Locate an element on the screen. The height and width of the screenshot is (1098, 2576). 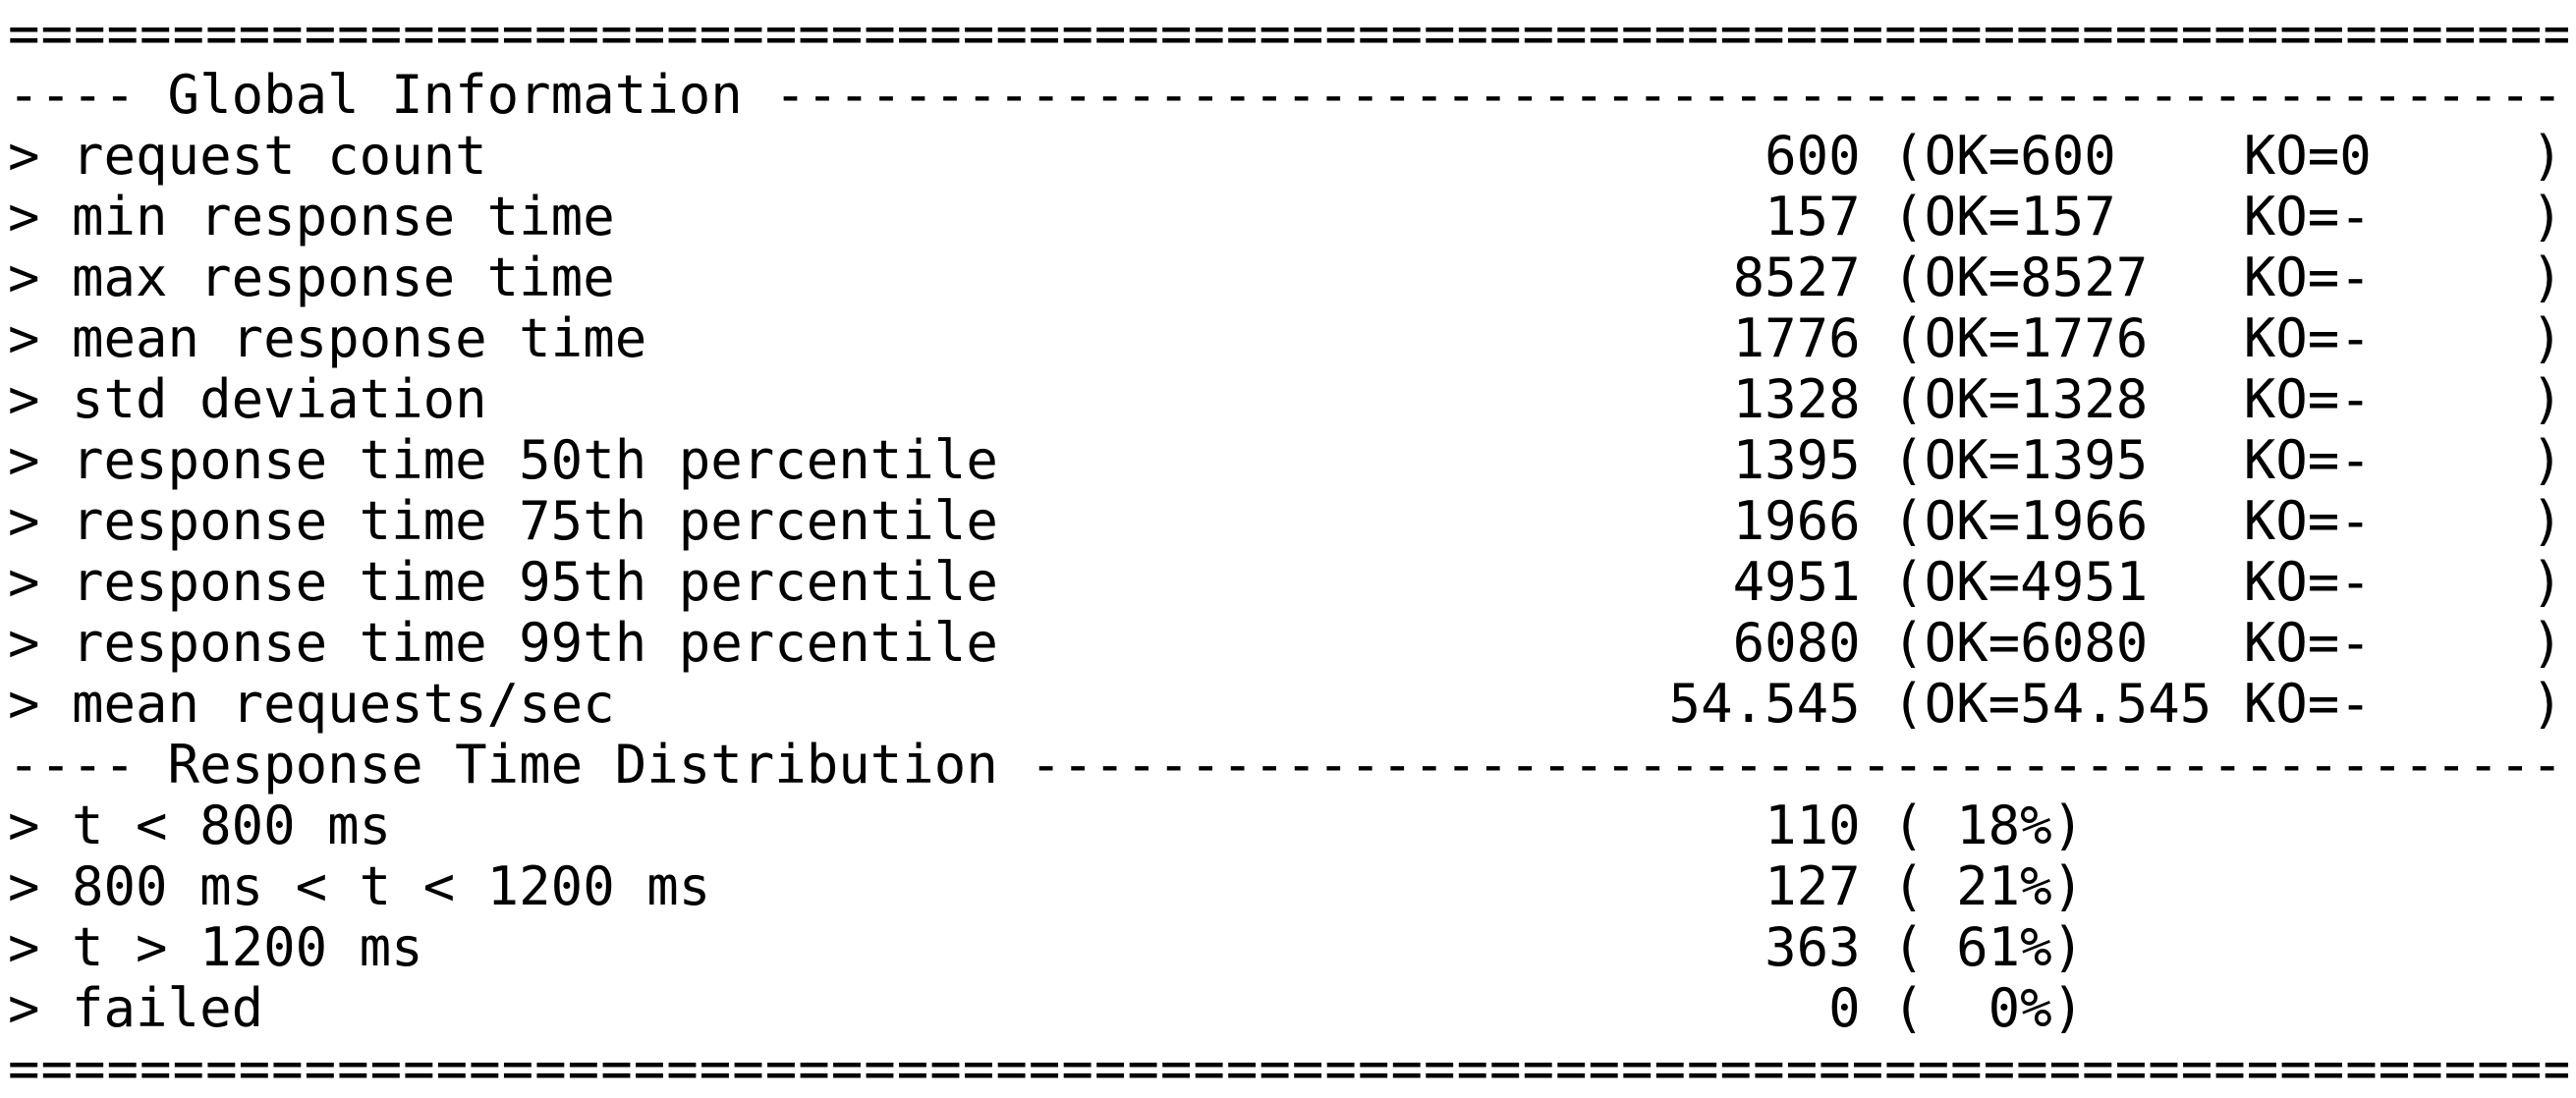
stat-row-request-count: > request count 600 (OK=600 KO=0 ) is located at coordinates (1288, 156).